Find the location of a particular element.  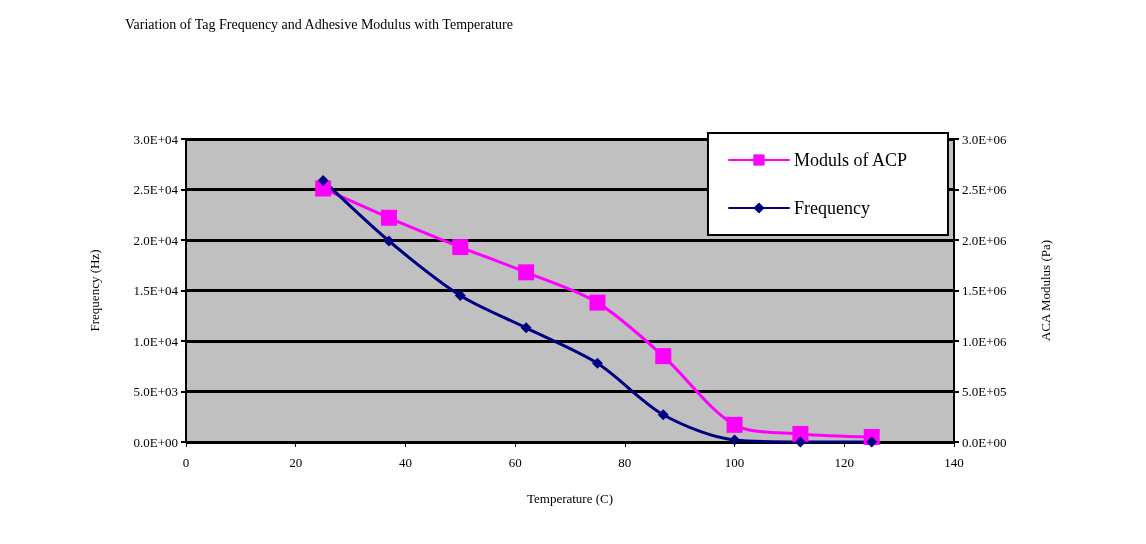

x-tick-label: 0 is located at coordinates (186, 462).